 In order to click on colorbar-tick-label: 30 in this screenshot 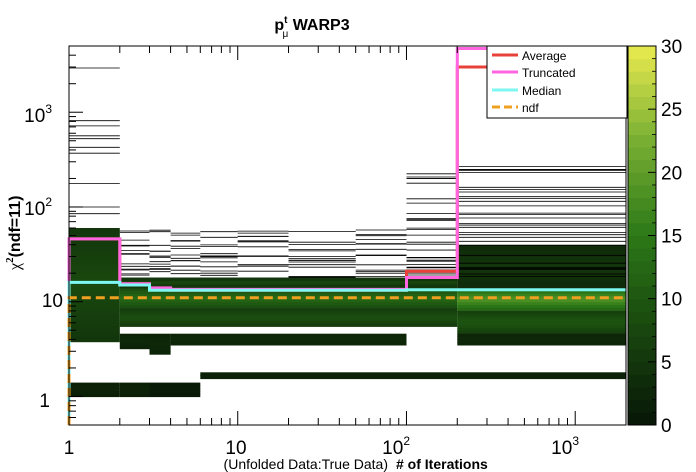, I will do `click(671, 47)`.